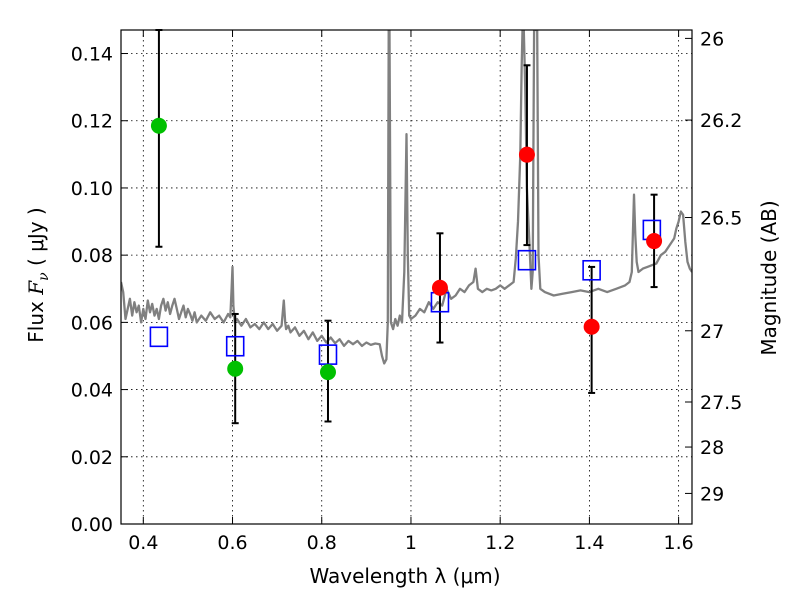 This screenshot has width=800, height=600. Describe the element at coordinates (721, 266) in the screenshot. I see `y2-tick-labels: 26 26.2 26.5 27 27.5 28 29` at that location.